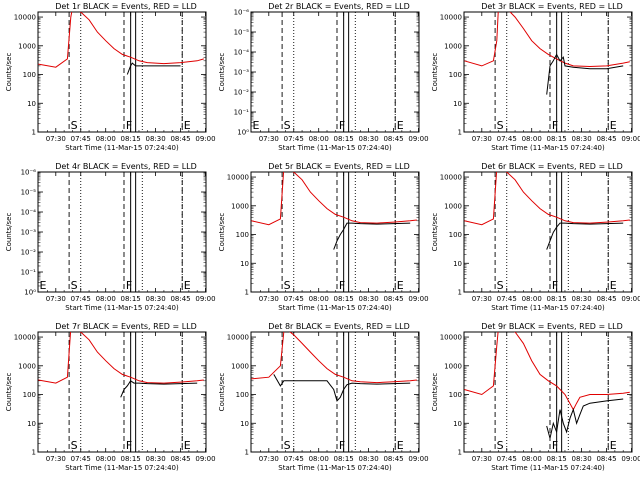  Describe the element at coordinates (29, 173) in the screenshot. I see `y-tick-label: 10⁻⁶` at that location.